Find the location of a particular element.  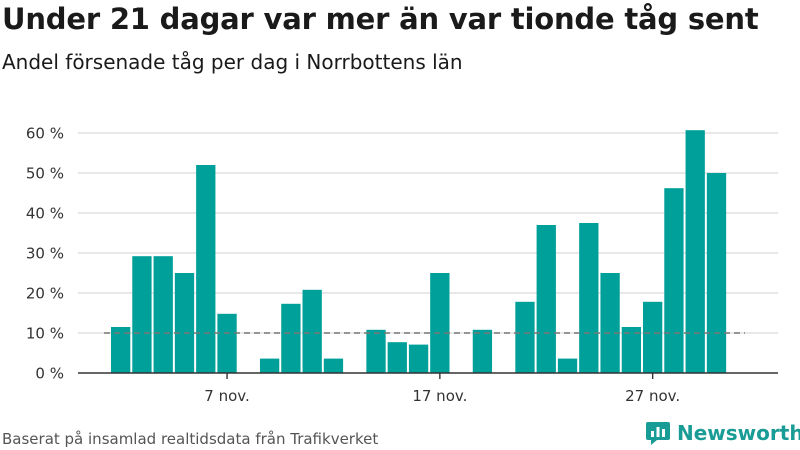

y-tick-label: 10 % is located at coordinates (45, 334).